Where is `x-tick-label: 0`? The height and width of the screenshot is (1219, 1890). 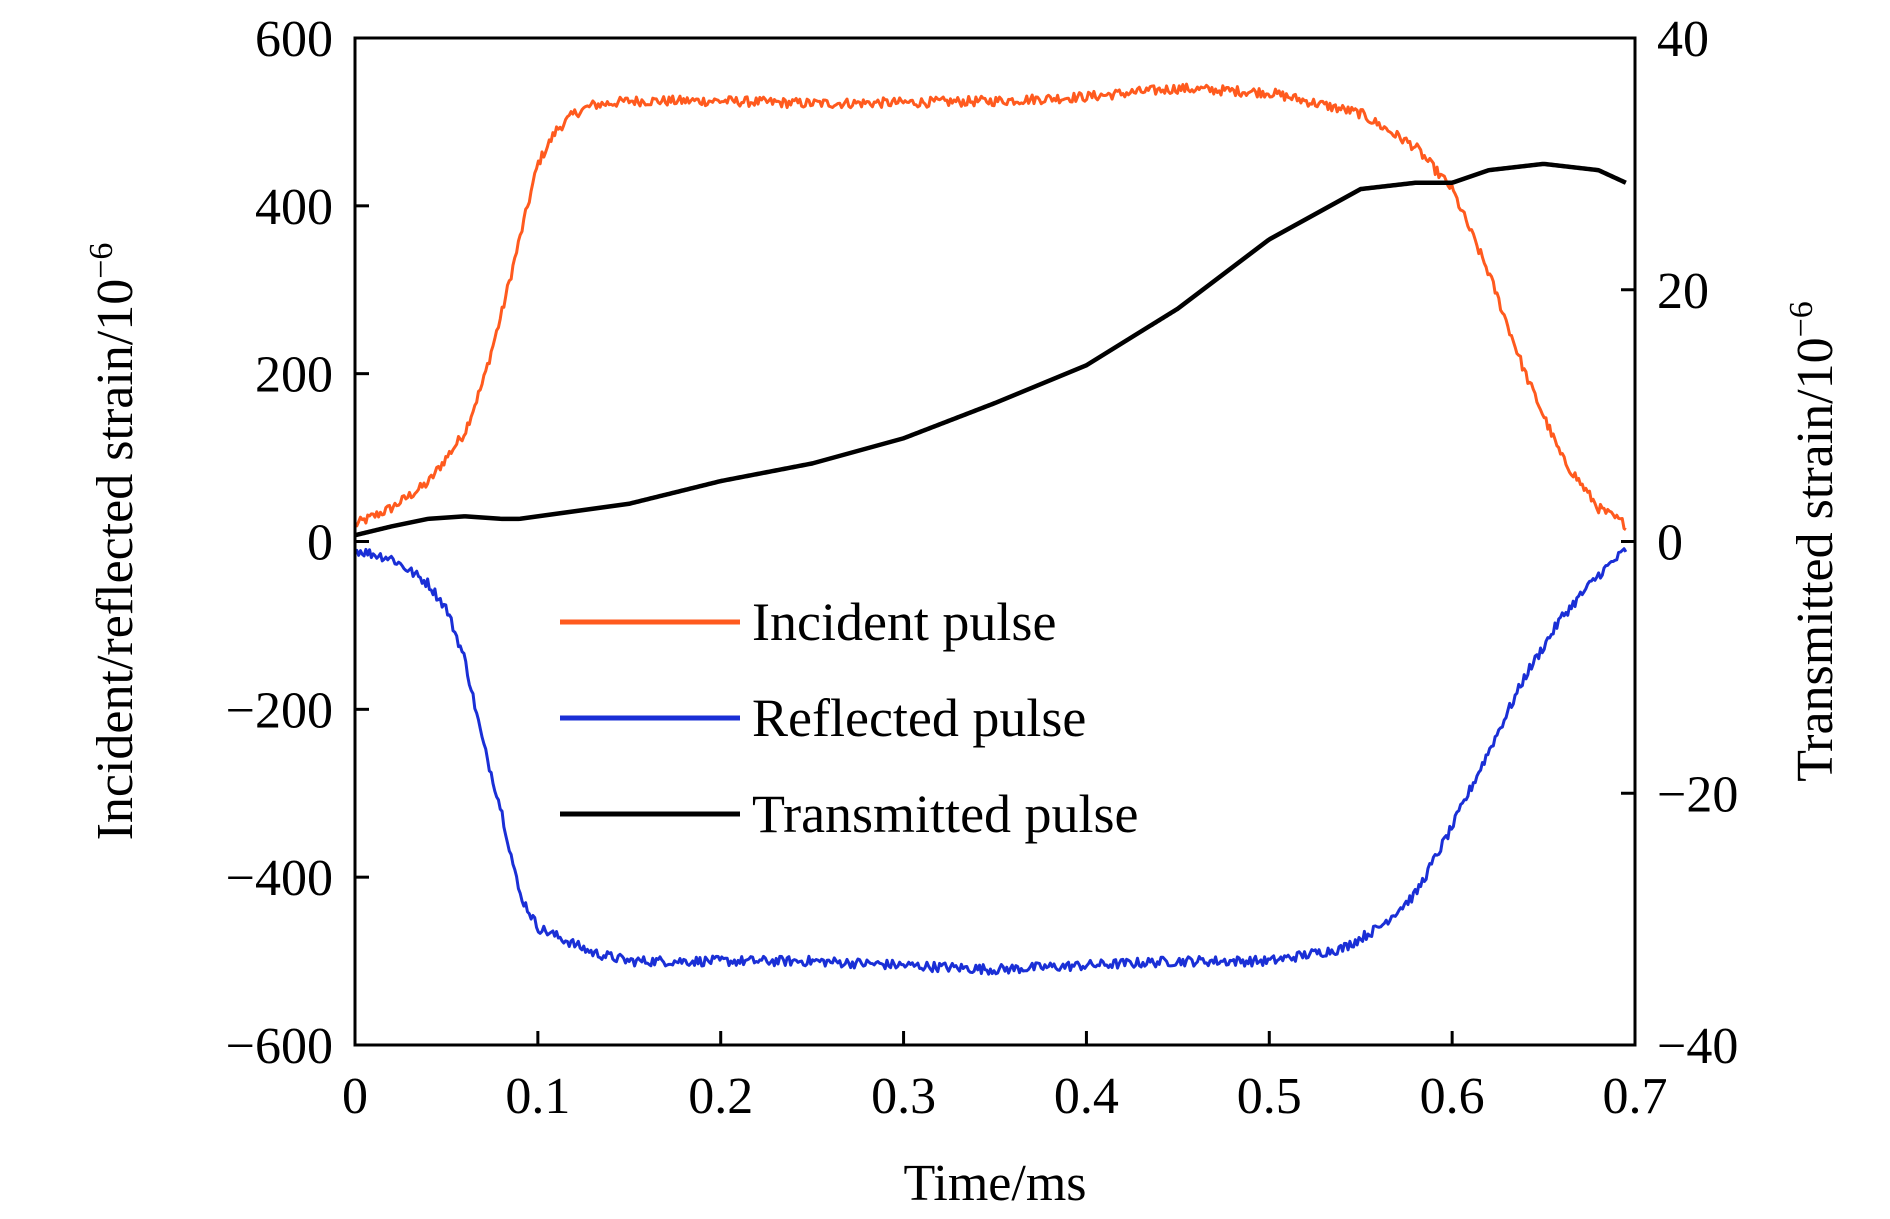 x-tick-label: 0 is located at coordinates (355, 1096).